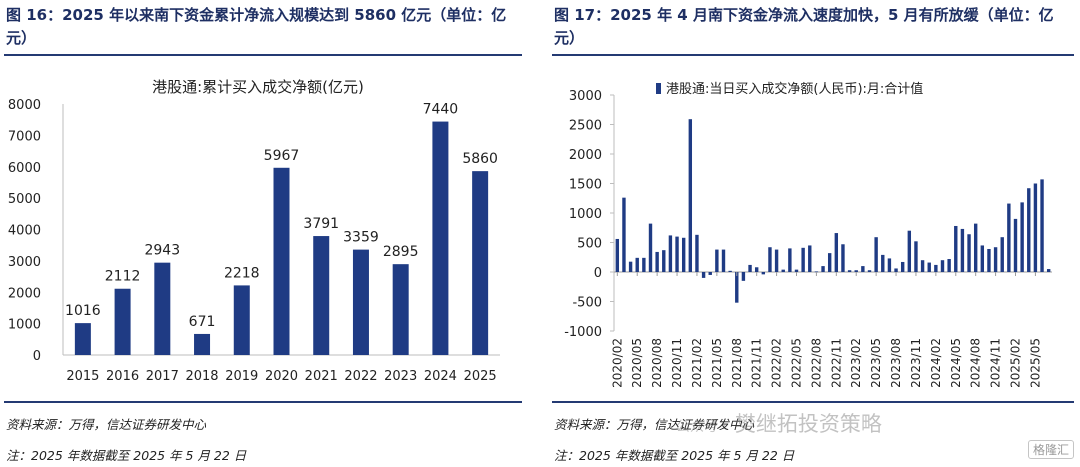 The height and width of the screenshot is (467, 1080). I want to click on x-tick-label-2021-11: 2021/11, so click(757, 363).